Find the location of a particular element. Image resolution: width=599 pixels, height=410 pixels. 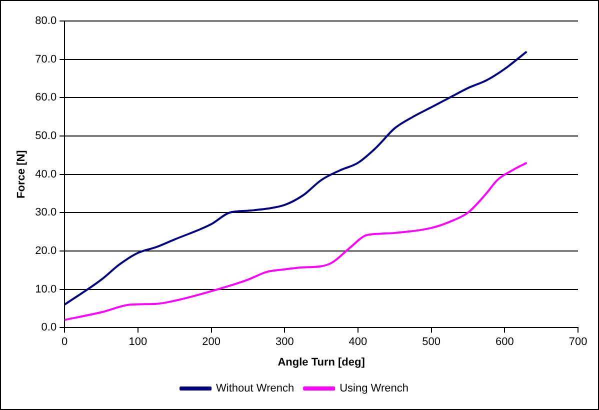

y-tick-label: 80.0 is located at coordinates (46, 21).